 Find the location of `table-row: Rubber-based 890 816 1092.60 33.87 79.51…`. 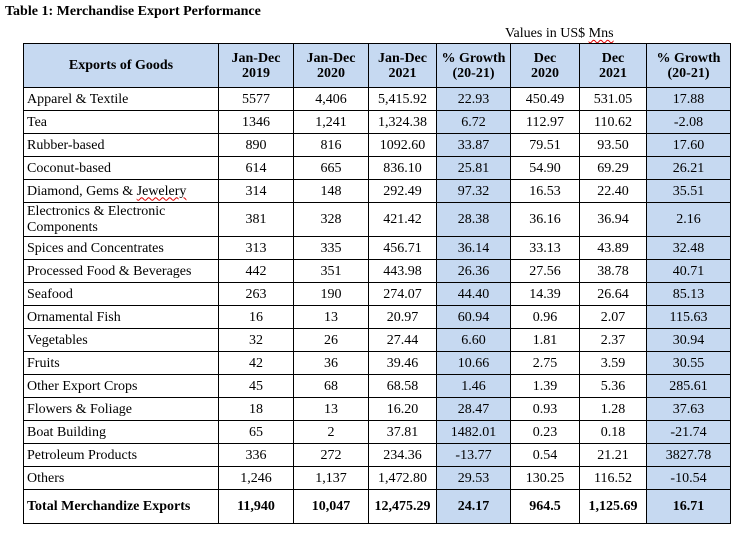

table-row: Rubber-based 890 816 1092.60 33.87 79.51… is located at coordinates (377, 145).